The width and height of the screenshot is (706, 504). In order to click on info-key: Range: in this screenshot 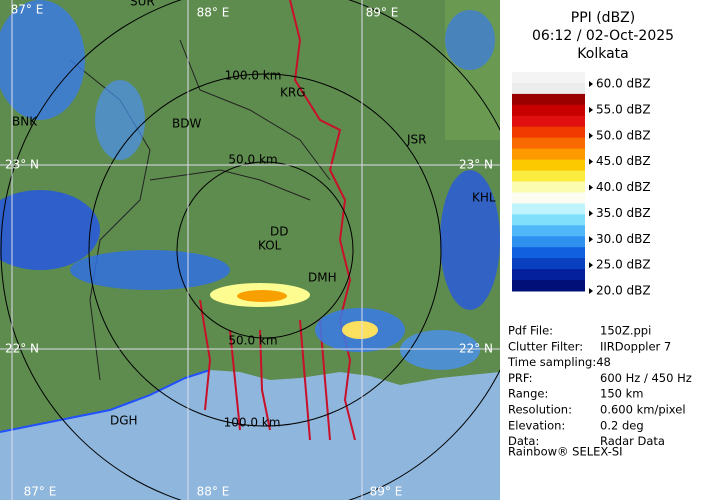, I will do `click(528, 394)`.